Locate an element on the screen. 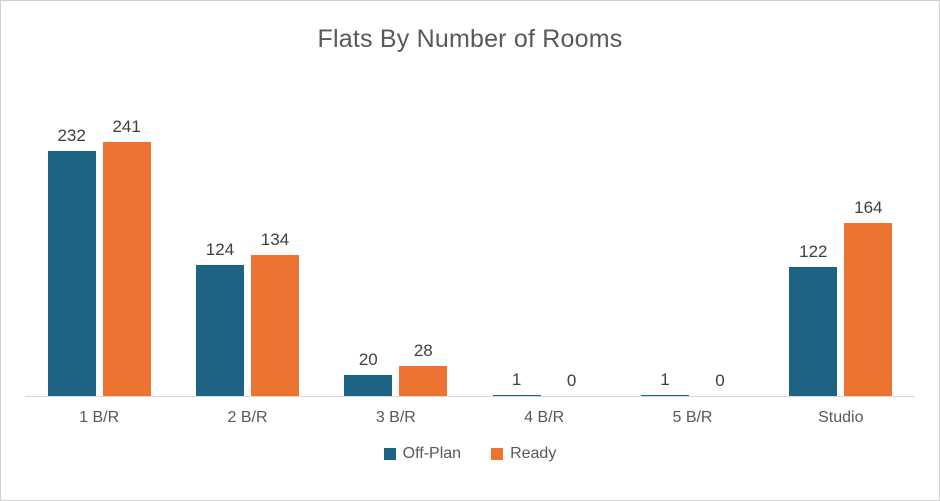 This screenshot has width=940, height=501. bar-value-label: 122 is located at coordinates (813, 251).